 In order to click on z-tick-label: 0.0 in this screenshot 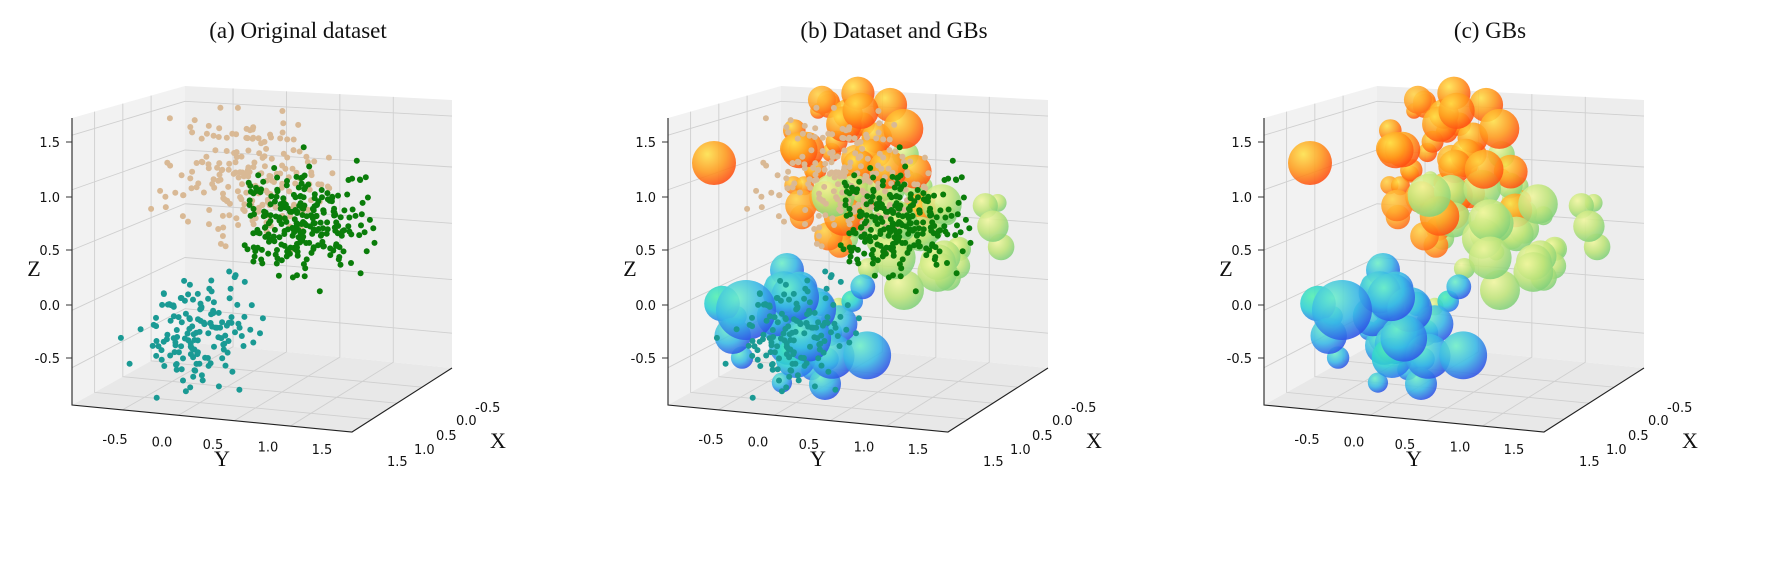, I will do `click(1241, 306)`.